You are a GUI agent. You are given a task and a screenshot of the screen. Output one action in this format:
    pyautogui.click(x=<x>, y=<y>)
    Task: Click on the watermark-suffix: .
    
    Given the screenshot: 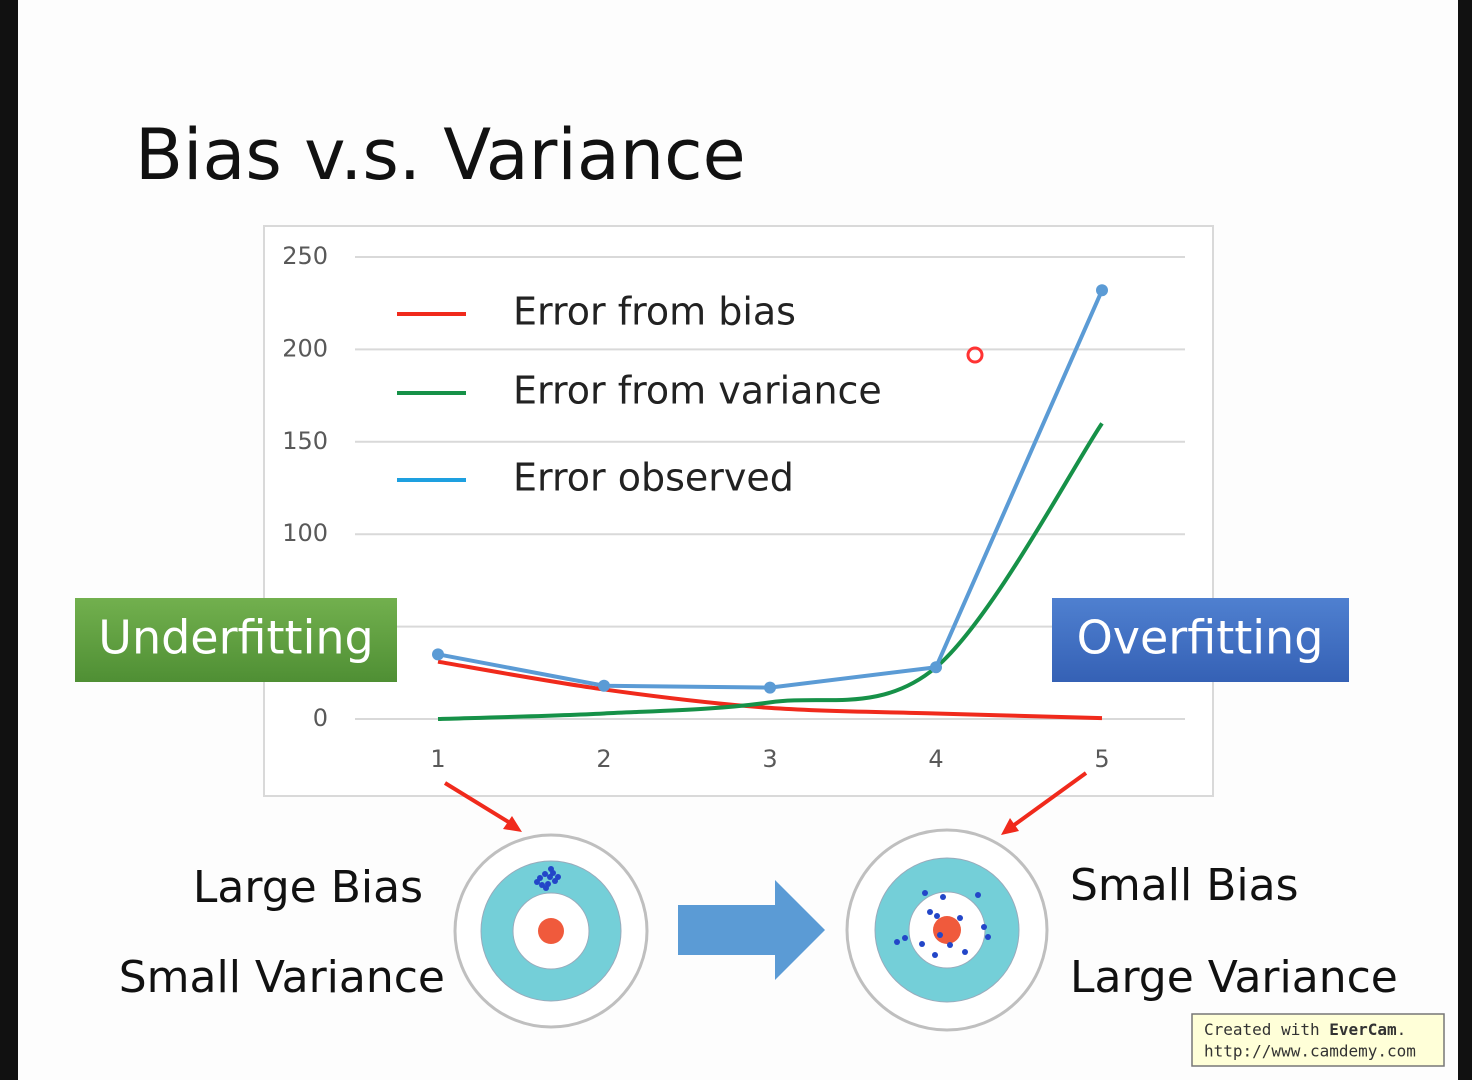 What is the action you would take?
    pyautogui.click(x=1402, y=1029)
    